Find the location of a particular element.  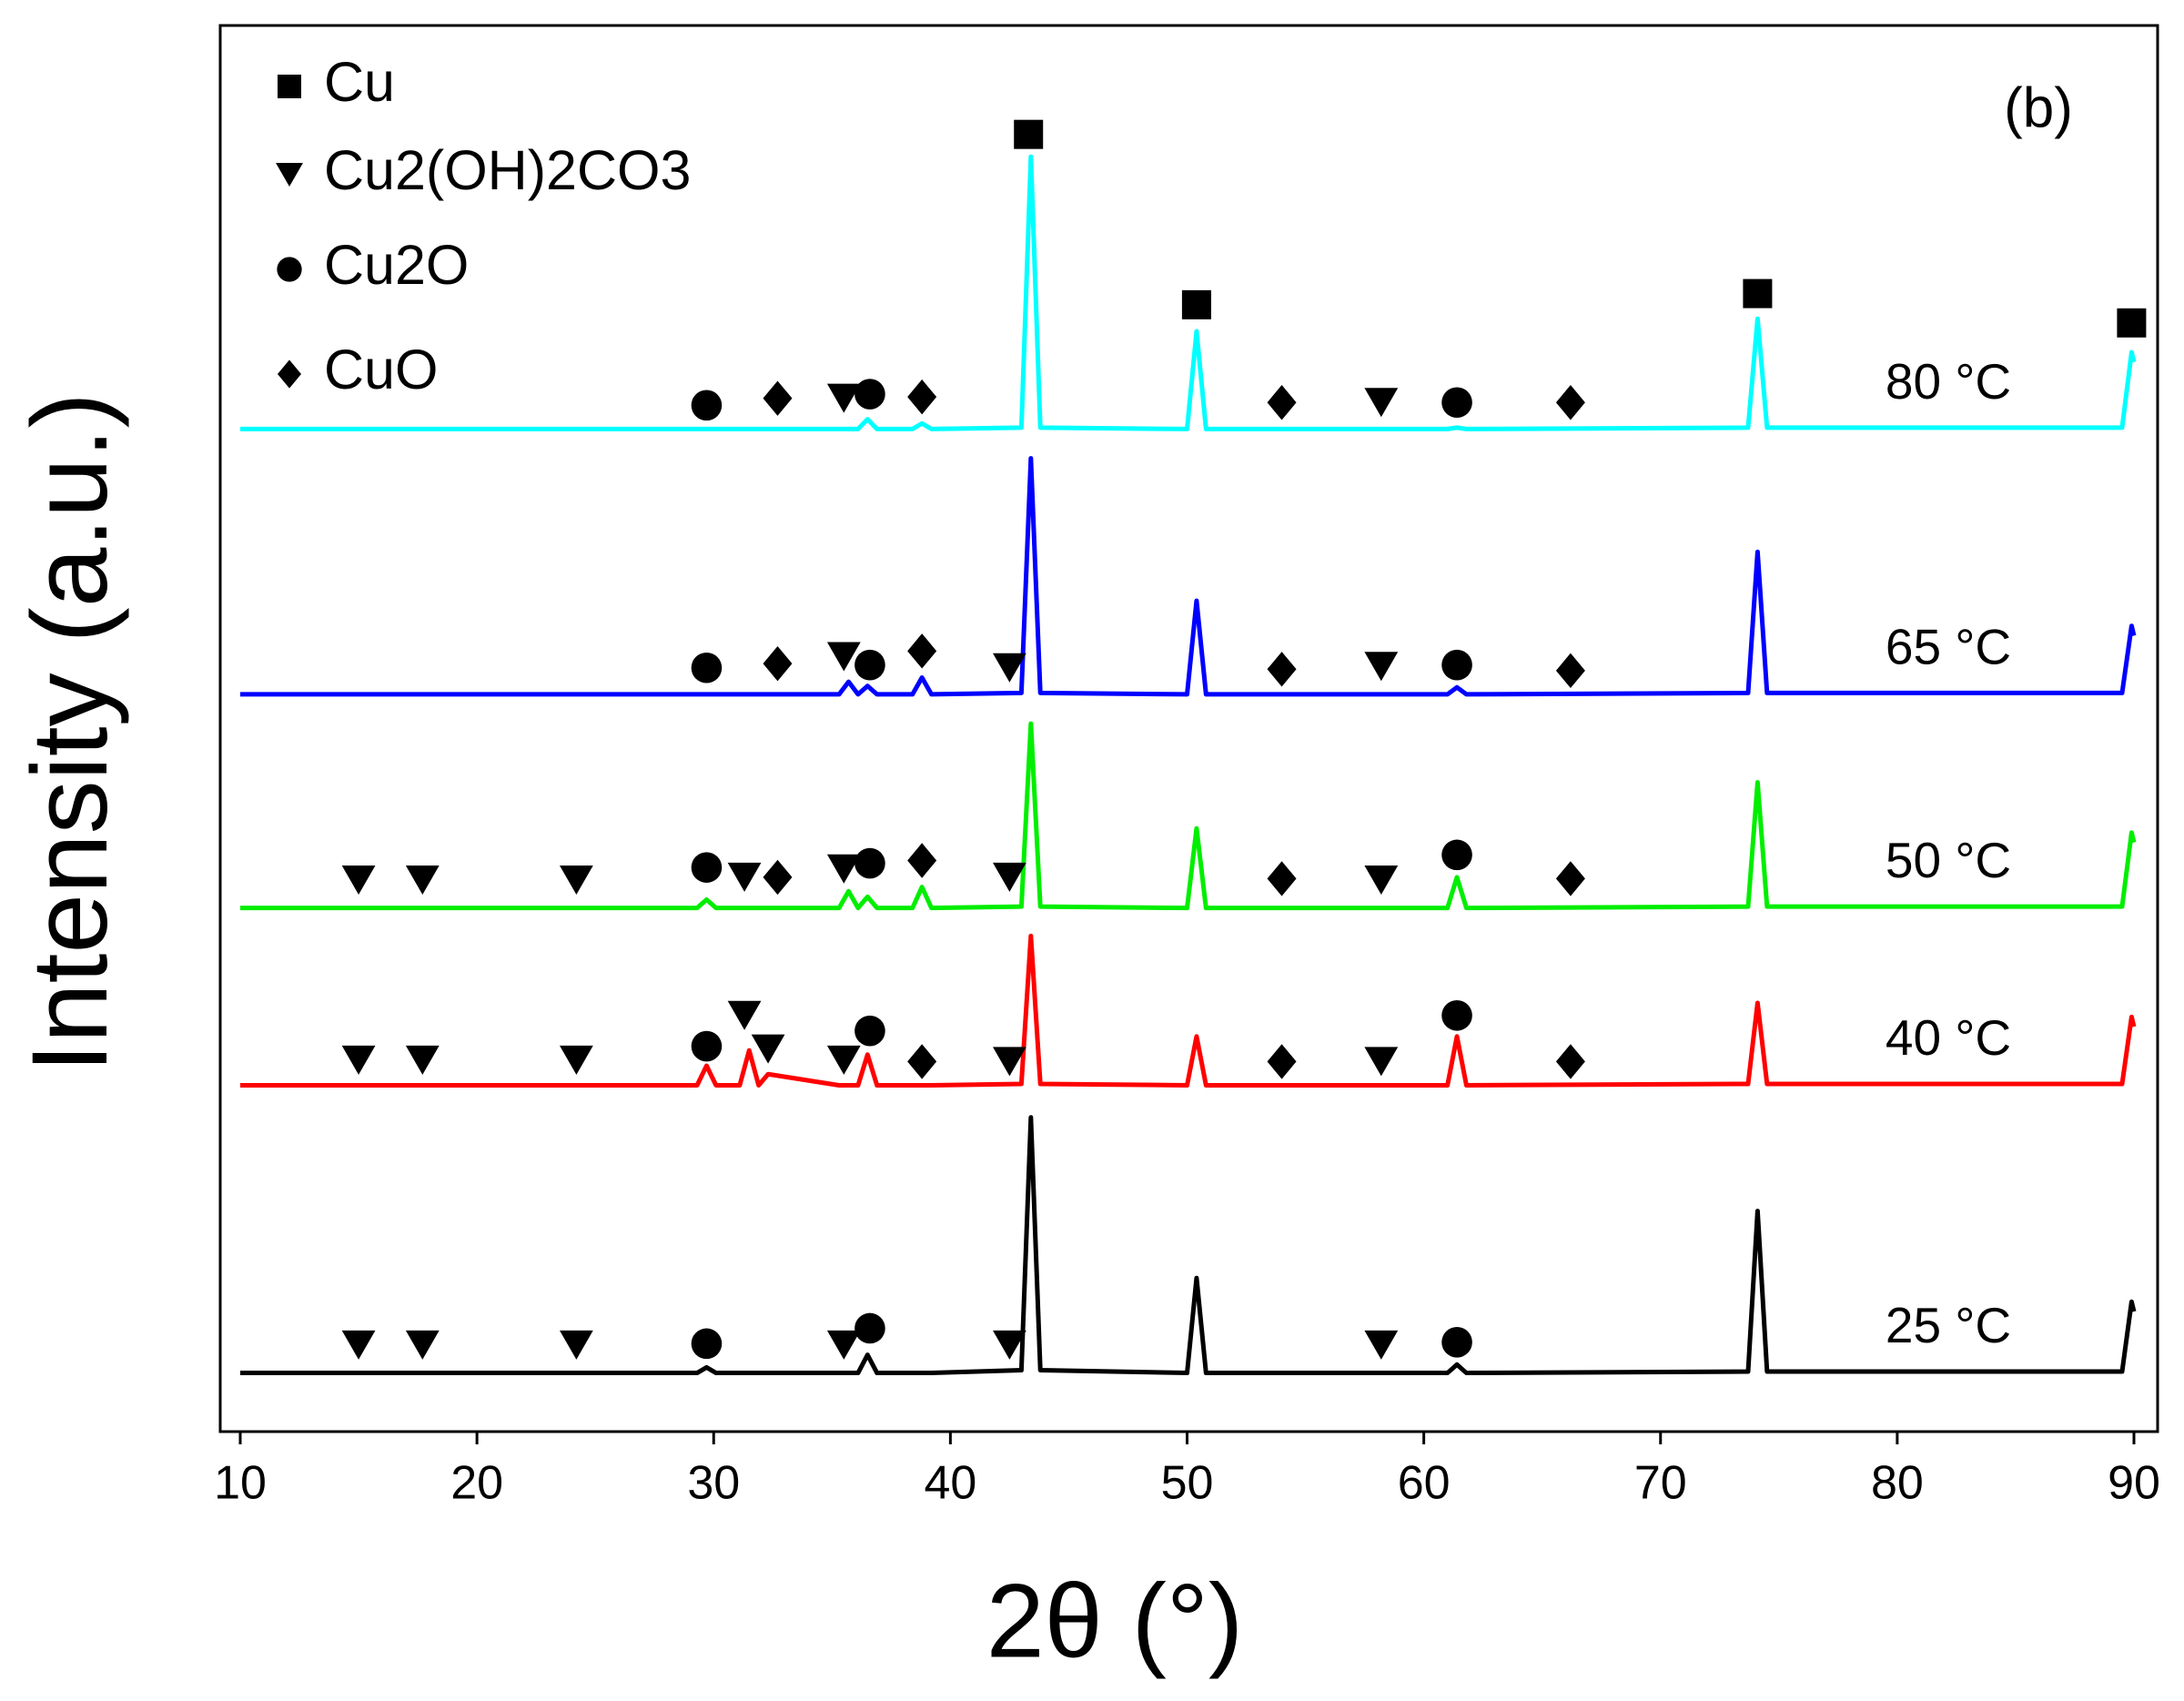

series-label: 25 °C is located at coordinates (1949, 1325).